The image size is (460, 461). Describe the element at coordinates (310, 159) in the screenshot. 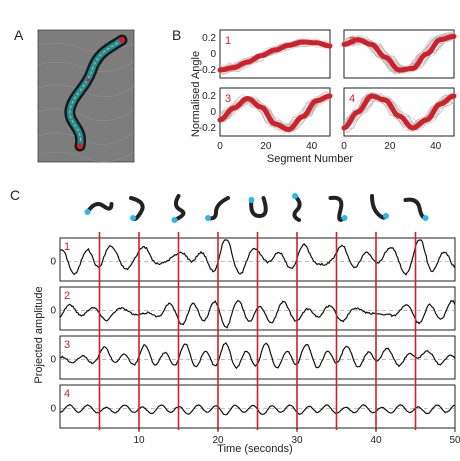

I see `panel-b-xlabel: Segment Number` at that location.